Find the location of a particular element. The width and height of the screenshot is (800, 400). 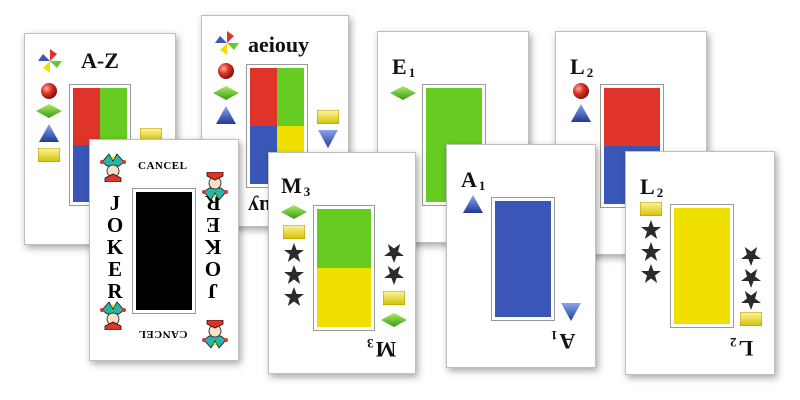

card-joker: CANCEL JOKER JOKER CANCEL is located at coordinates (164, 250).